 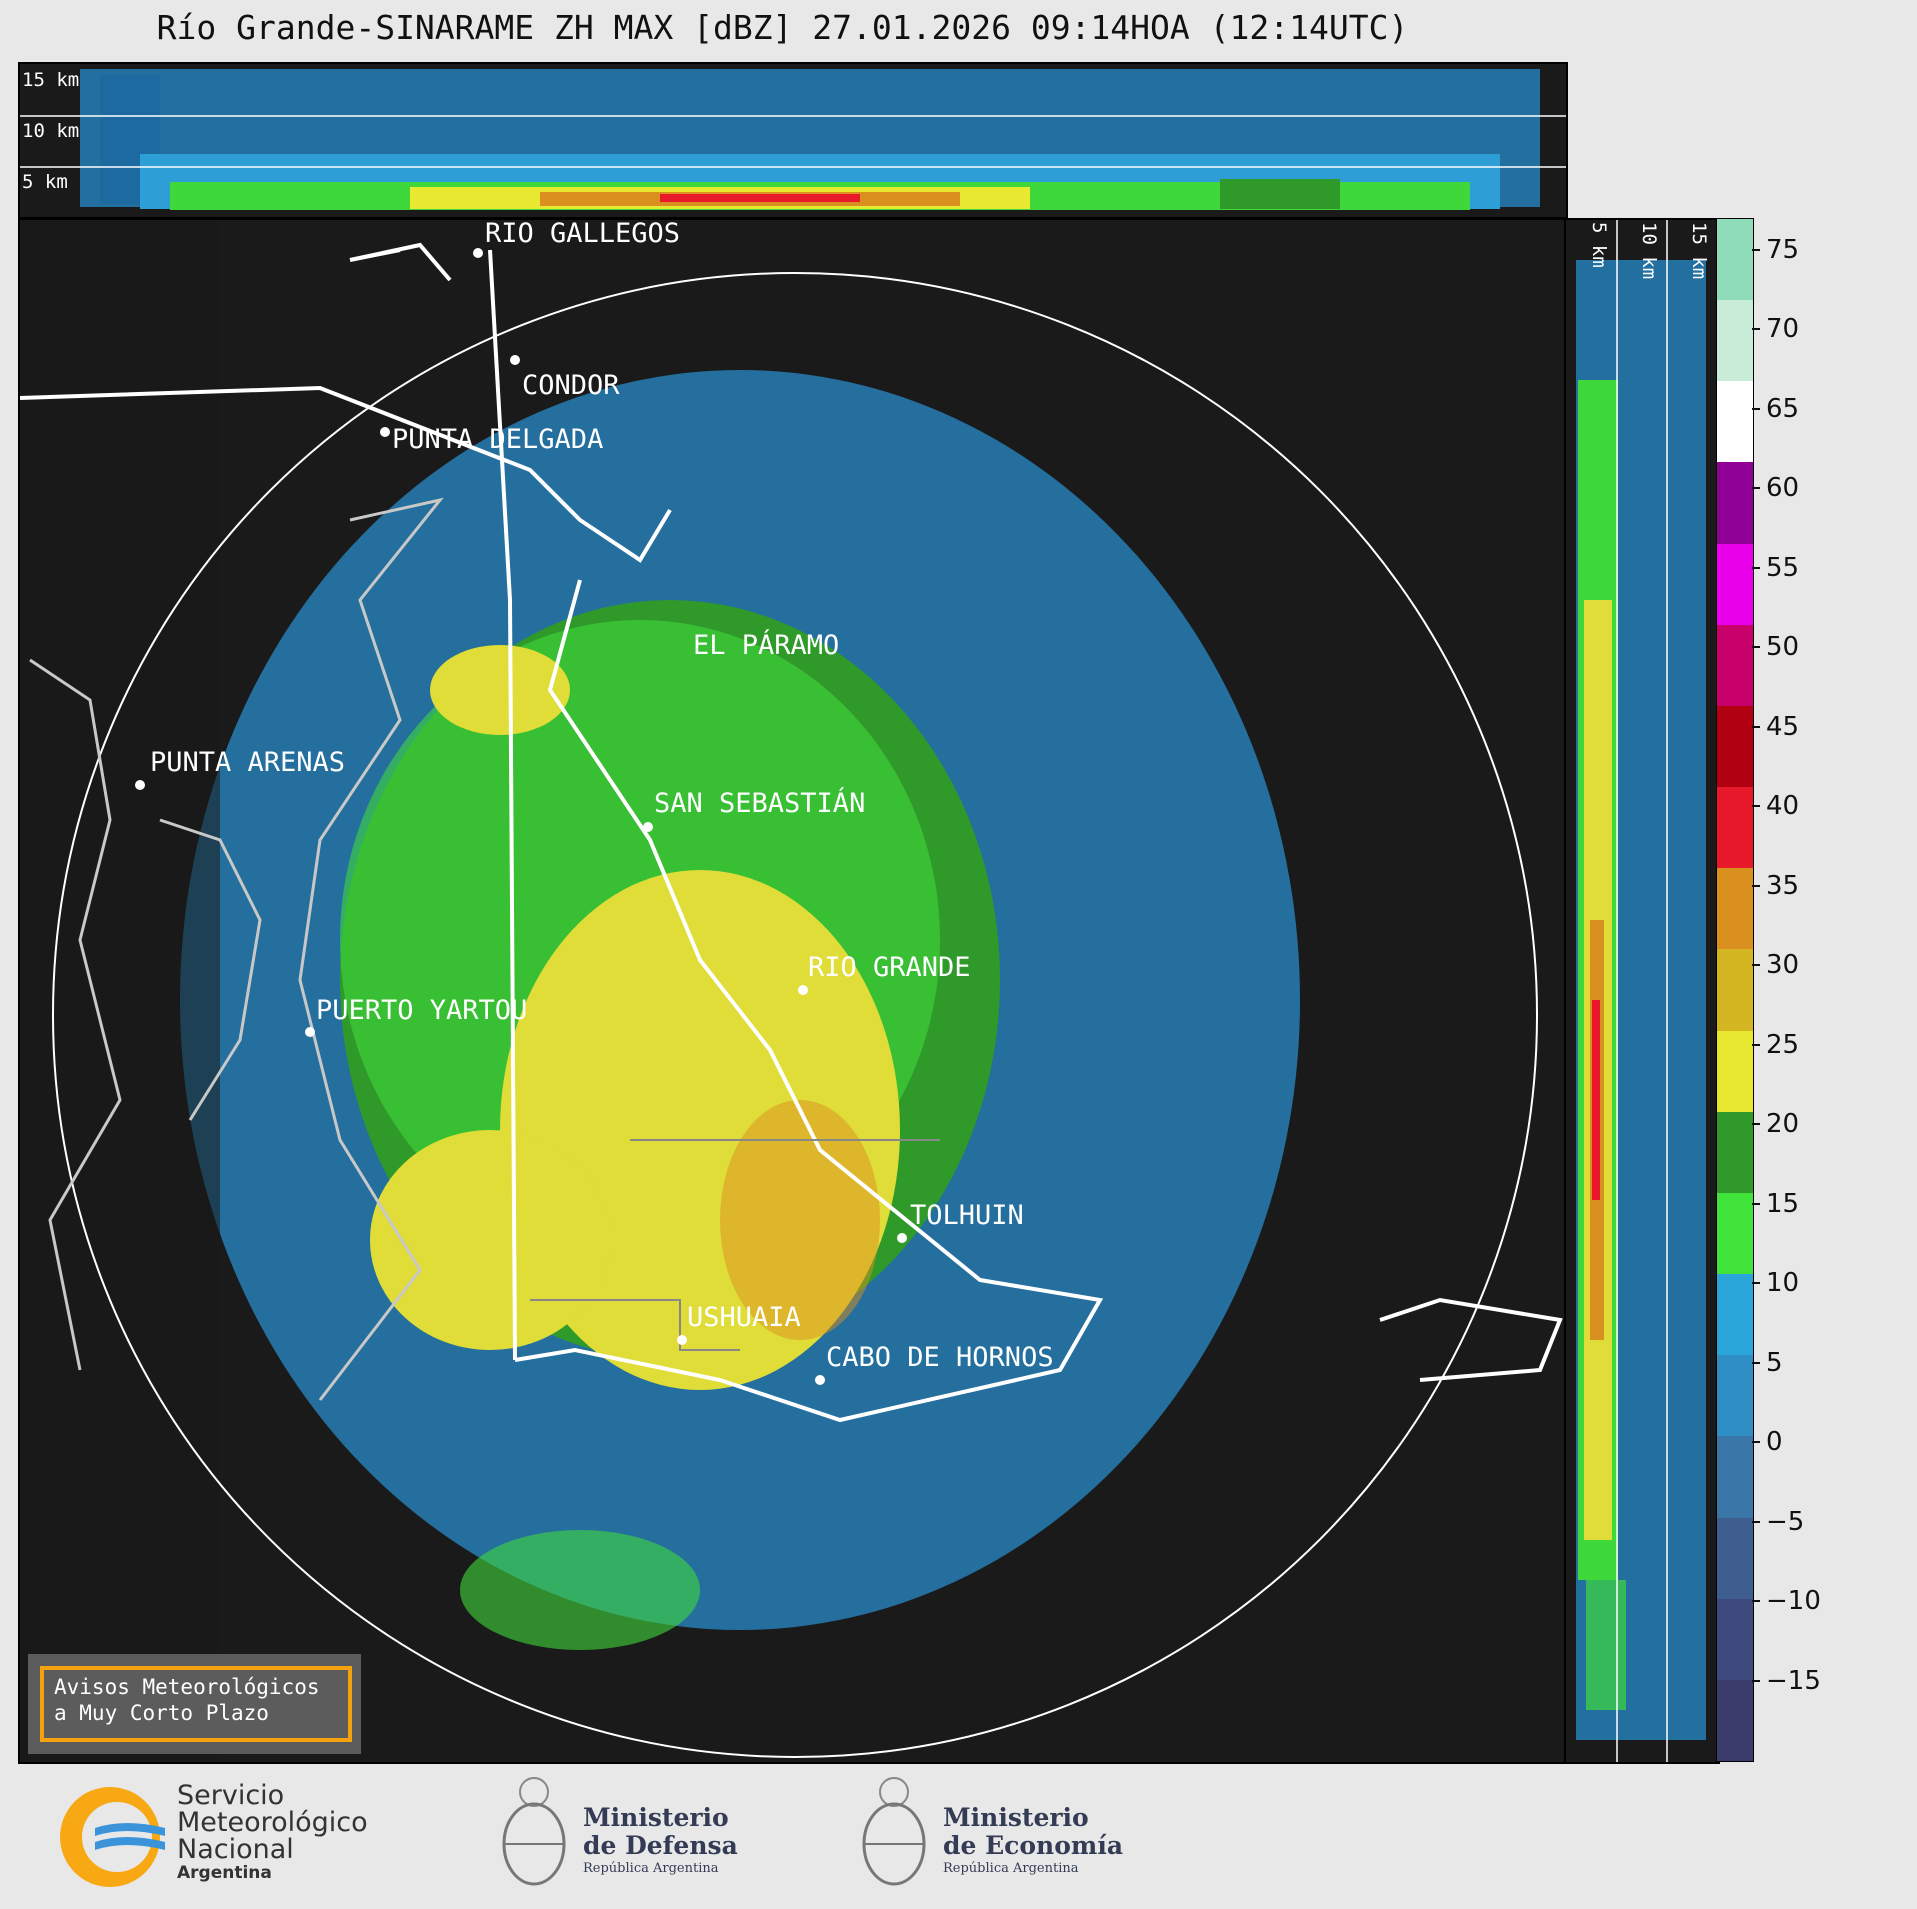 I want to click on defensa-line-2: de Defensa, so click(x=660, y=1845).